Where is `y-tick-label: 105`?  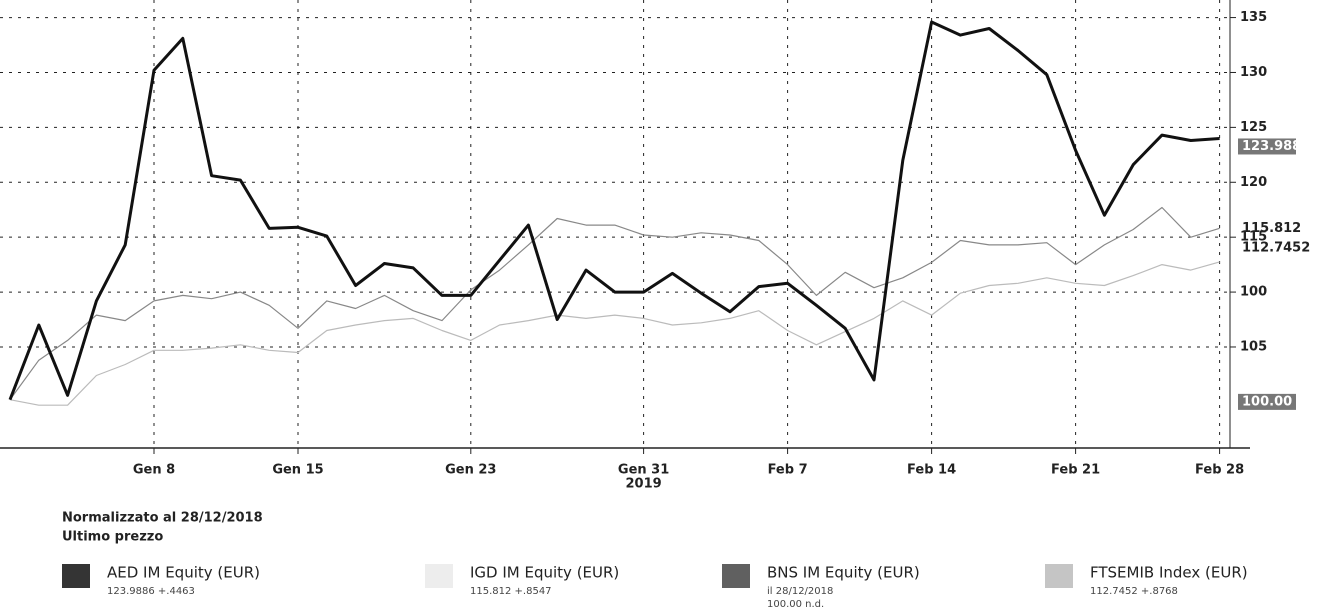
y-tick-label: 105 is located at coordinates (1253, 346).